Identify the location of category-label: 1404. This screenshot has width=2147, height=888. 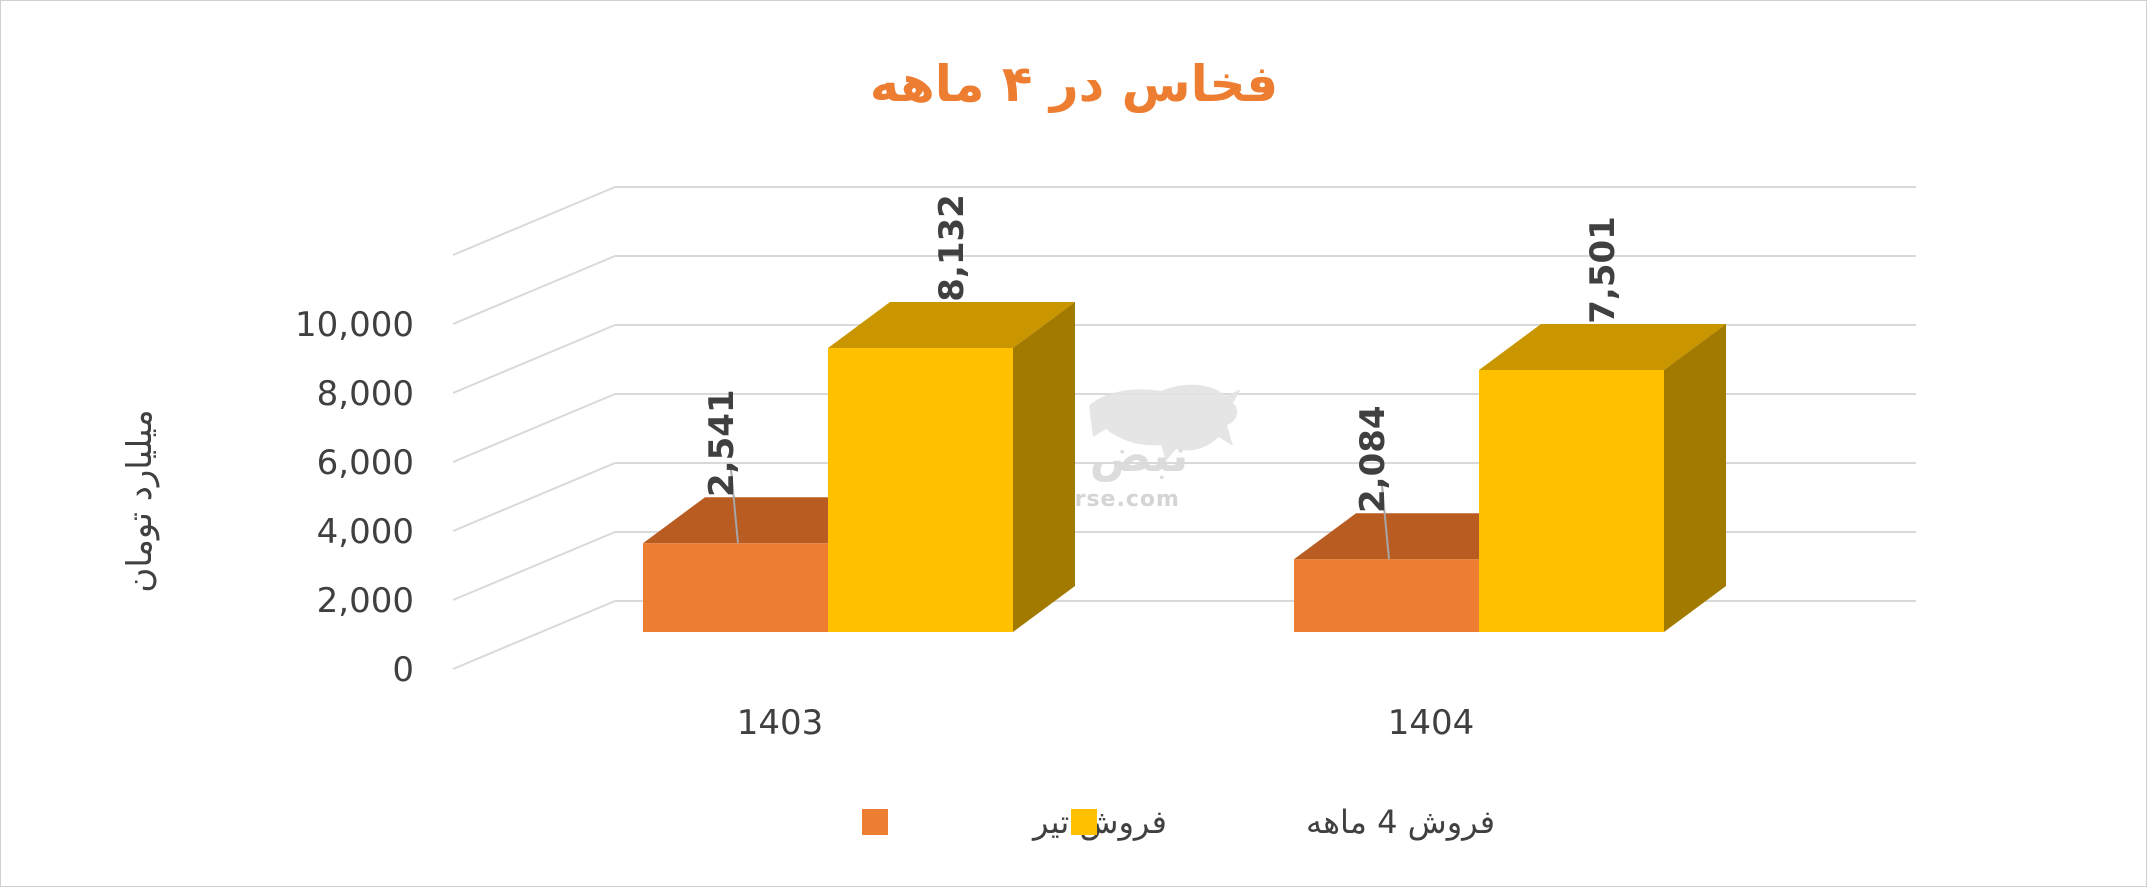
(1431, 723).